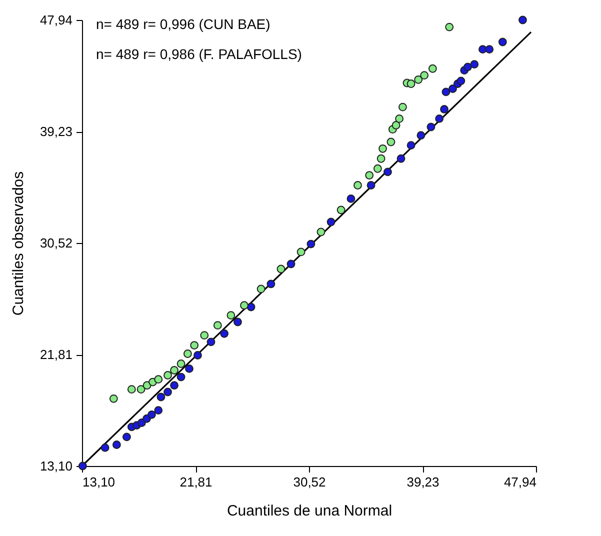 This screenshot has height=536, width=601. Describe the element at coordinates (309, 482) in the screenshot. I see `x-tick-label: 30,52` at that location.